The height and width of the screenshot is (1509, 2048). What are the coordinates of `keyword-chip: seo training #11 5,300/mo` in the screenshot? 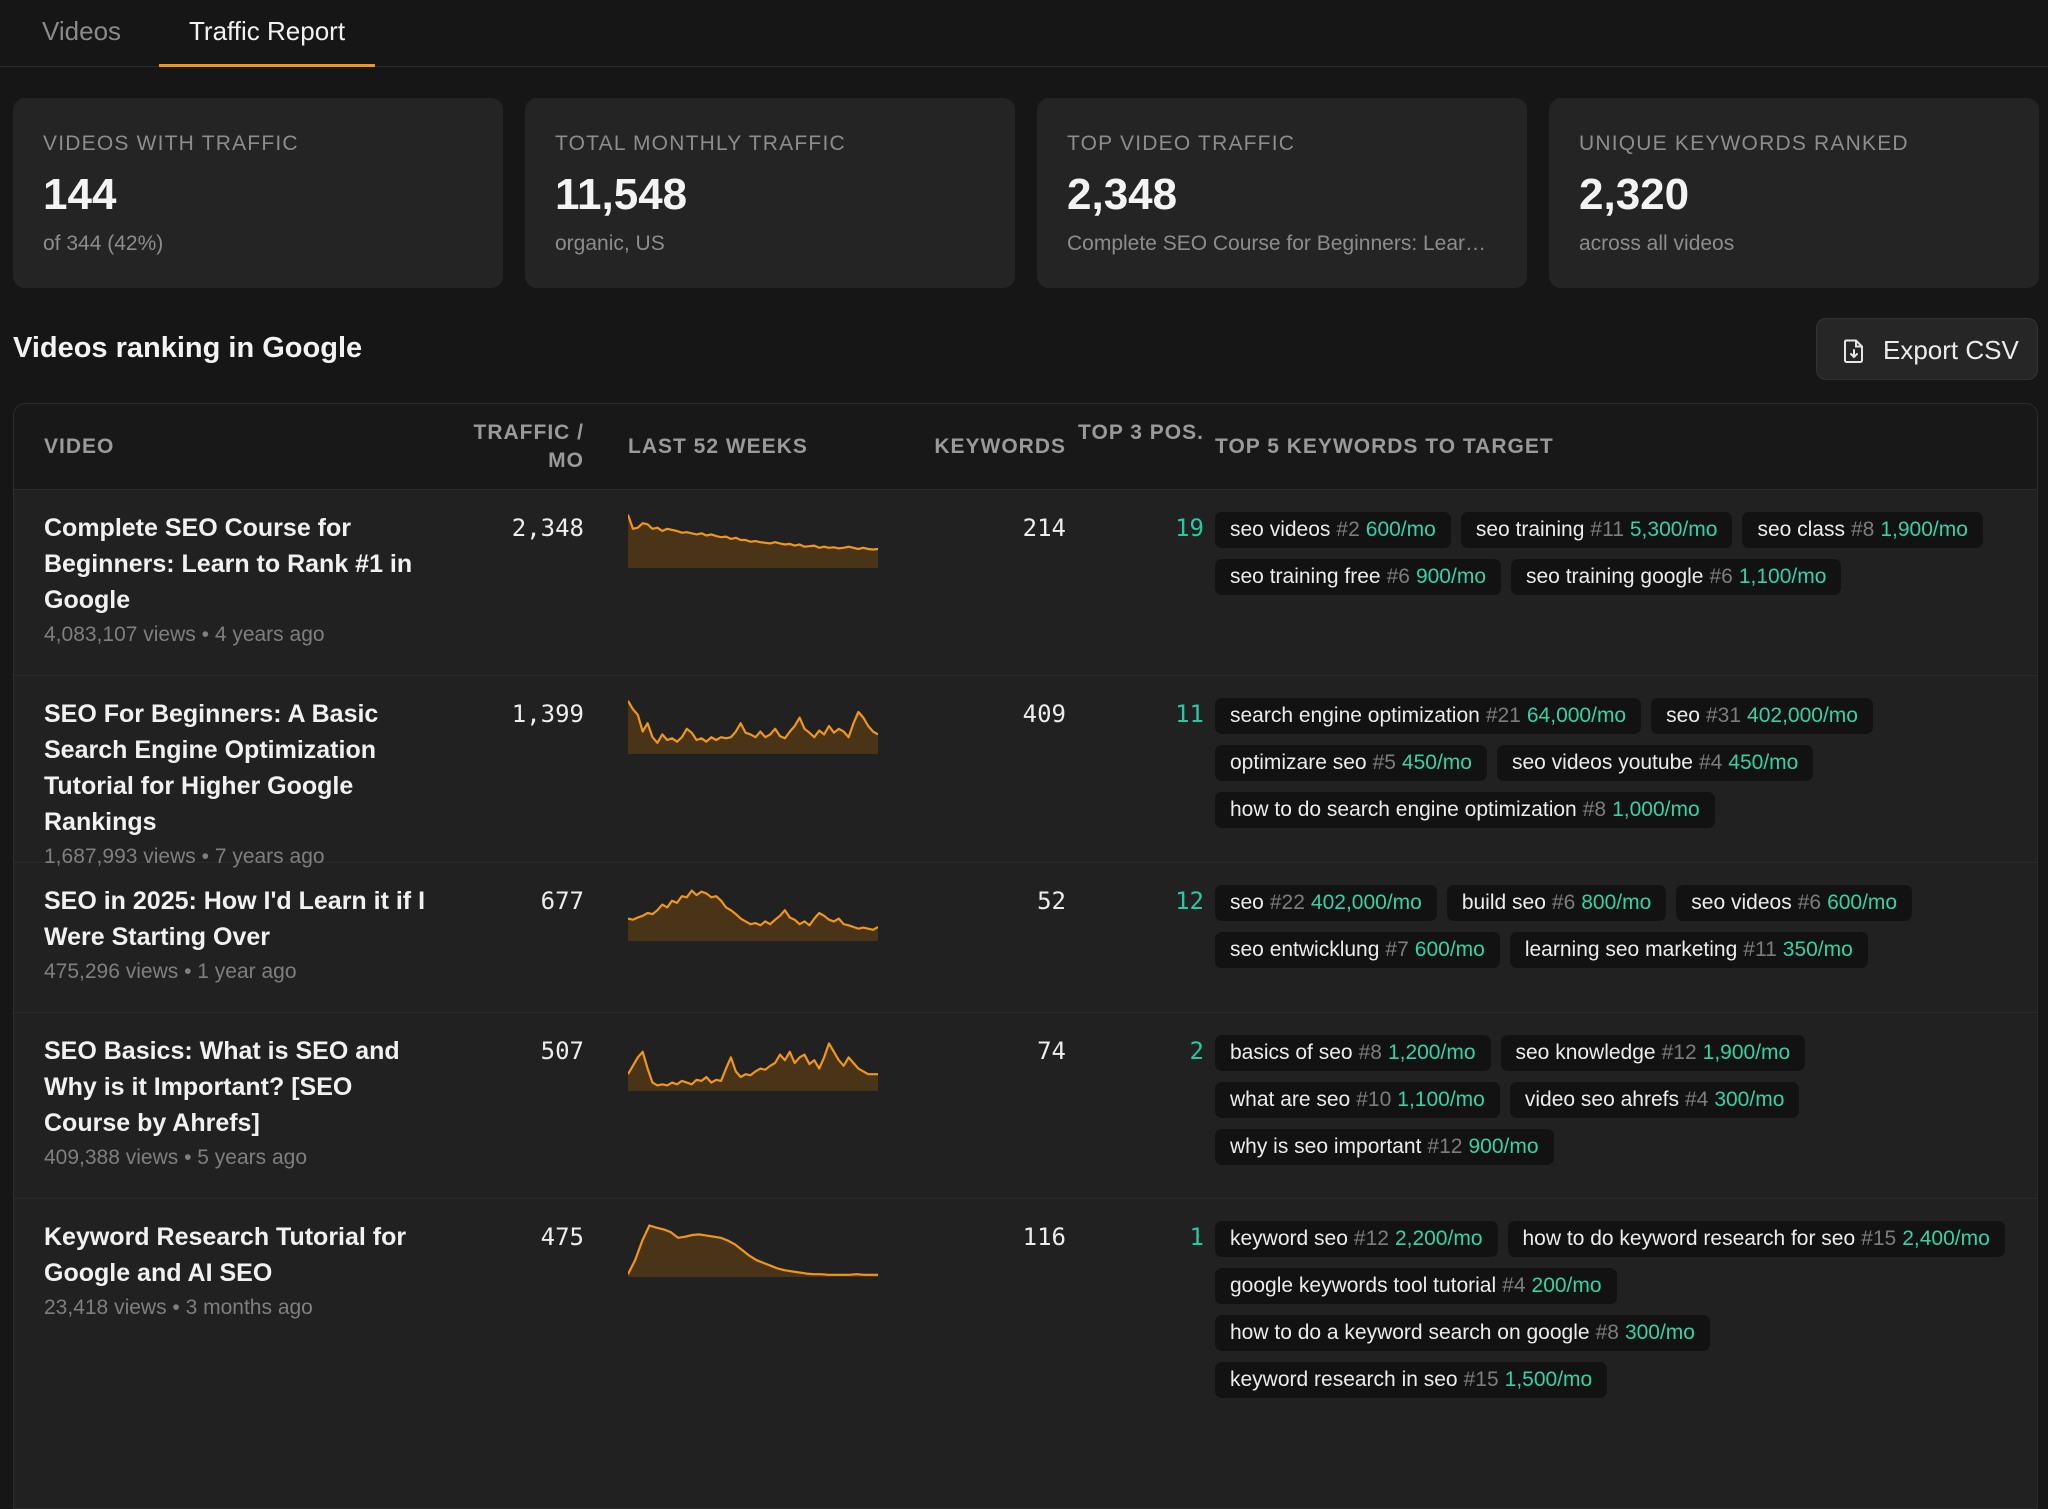 It's located at (1596, 530).